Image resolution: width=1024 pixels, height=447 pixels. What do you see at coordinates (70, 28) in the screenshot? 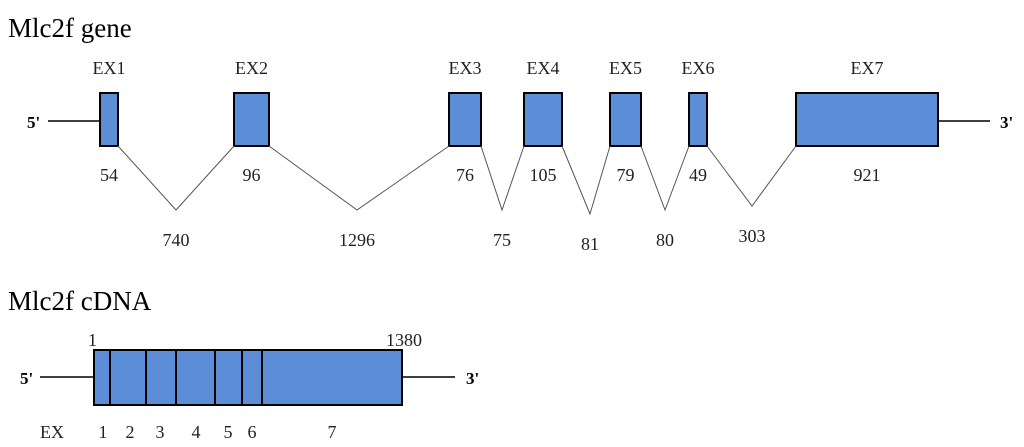
I see `gene-title: Mlc2f gene` at bounding box center [70, 28].